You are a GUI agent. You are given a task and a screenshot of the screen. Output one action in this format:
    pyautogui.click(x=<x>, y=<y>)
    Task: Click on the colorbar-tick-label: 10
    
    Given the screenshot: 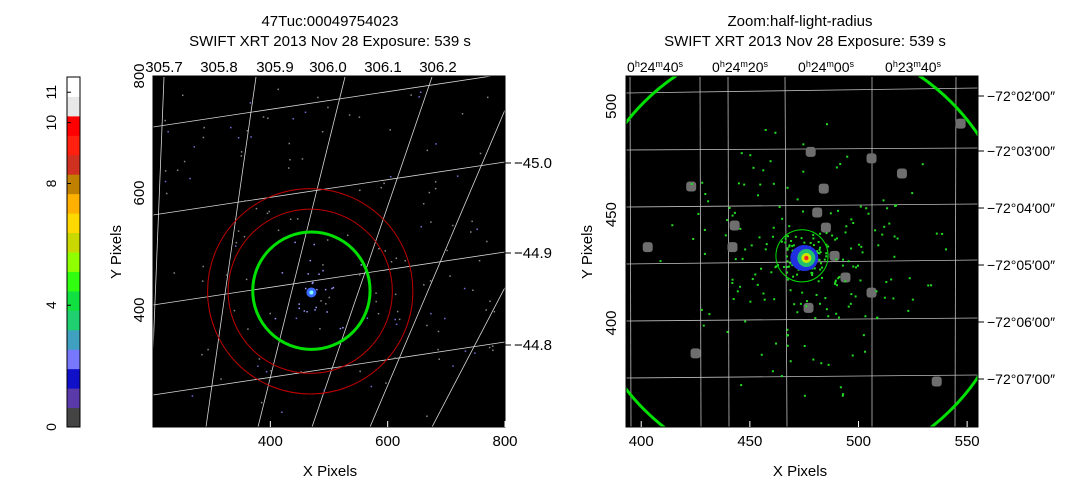 What is the action you would take?
    pyautogui.click(x=51, y=123)
    